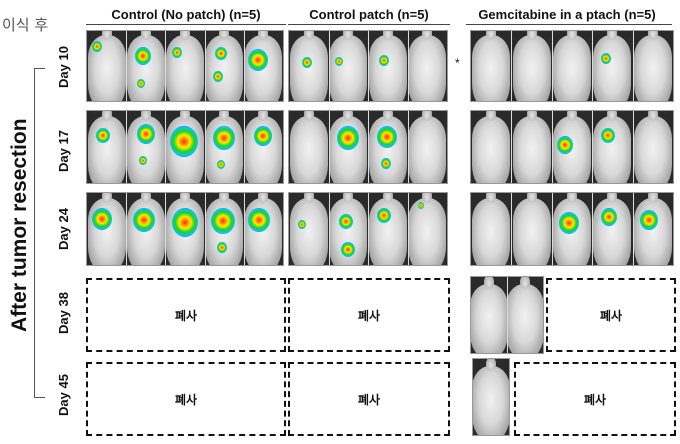 Image resolution: width=680 pixels, height=444 pixels. What do you see at coordinates (567, 14) in the screenshot?
I see `column-header-gemcitabine-patch: Gemcitabine in a ptach (n=5)` at bounding box center [567, 14].